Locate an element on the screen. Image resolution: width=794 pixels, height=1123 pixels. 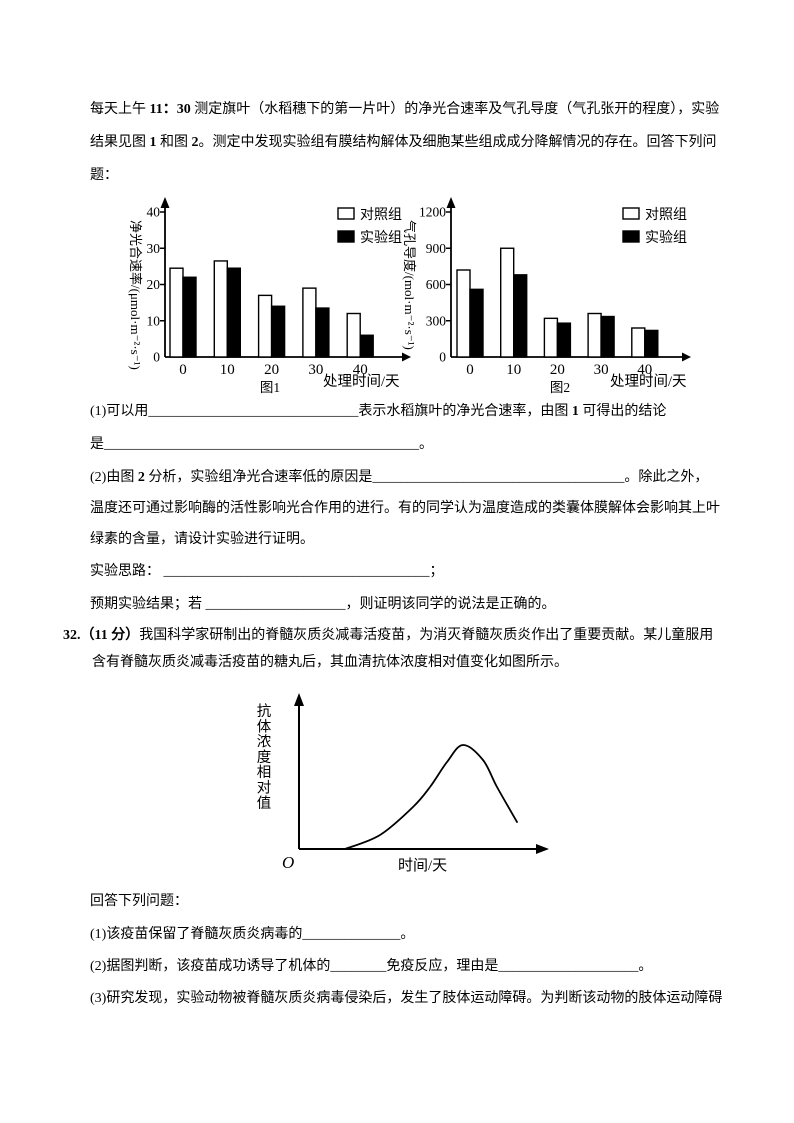
y-tick-label: 1200 is located at coordinates (432, 212).